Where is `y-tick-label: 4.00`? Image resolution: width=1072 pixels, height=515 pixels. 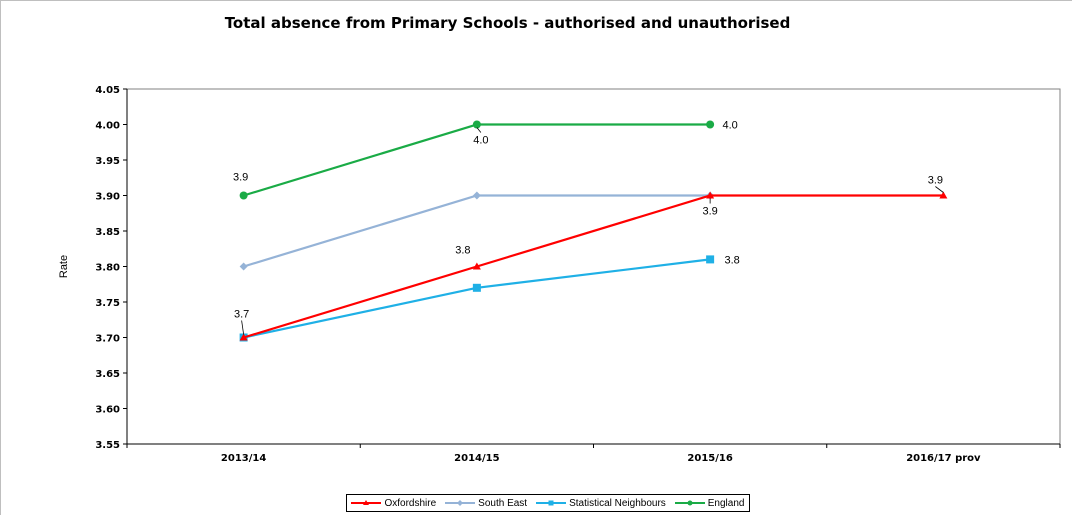
y-tick-label: 4.00 is located at coordinates (107, 126).